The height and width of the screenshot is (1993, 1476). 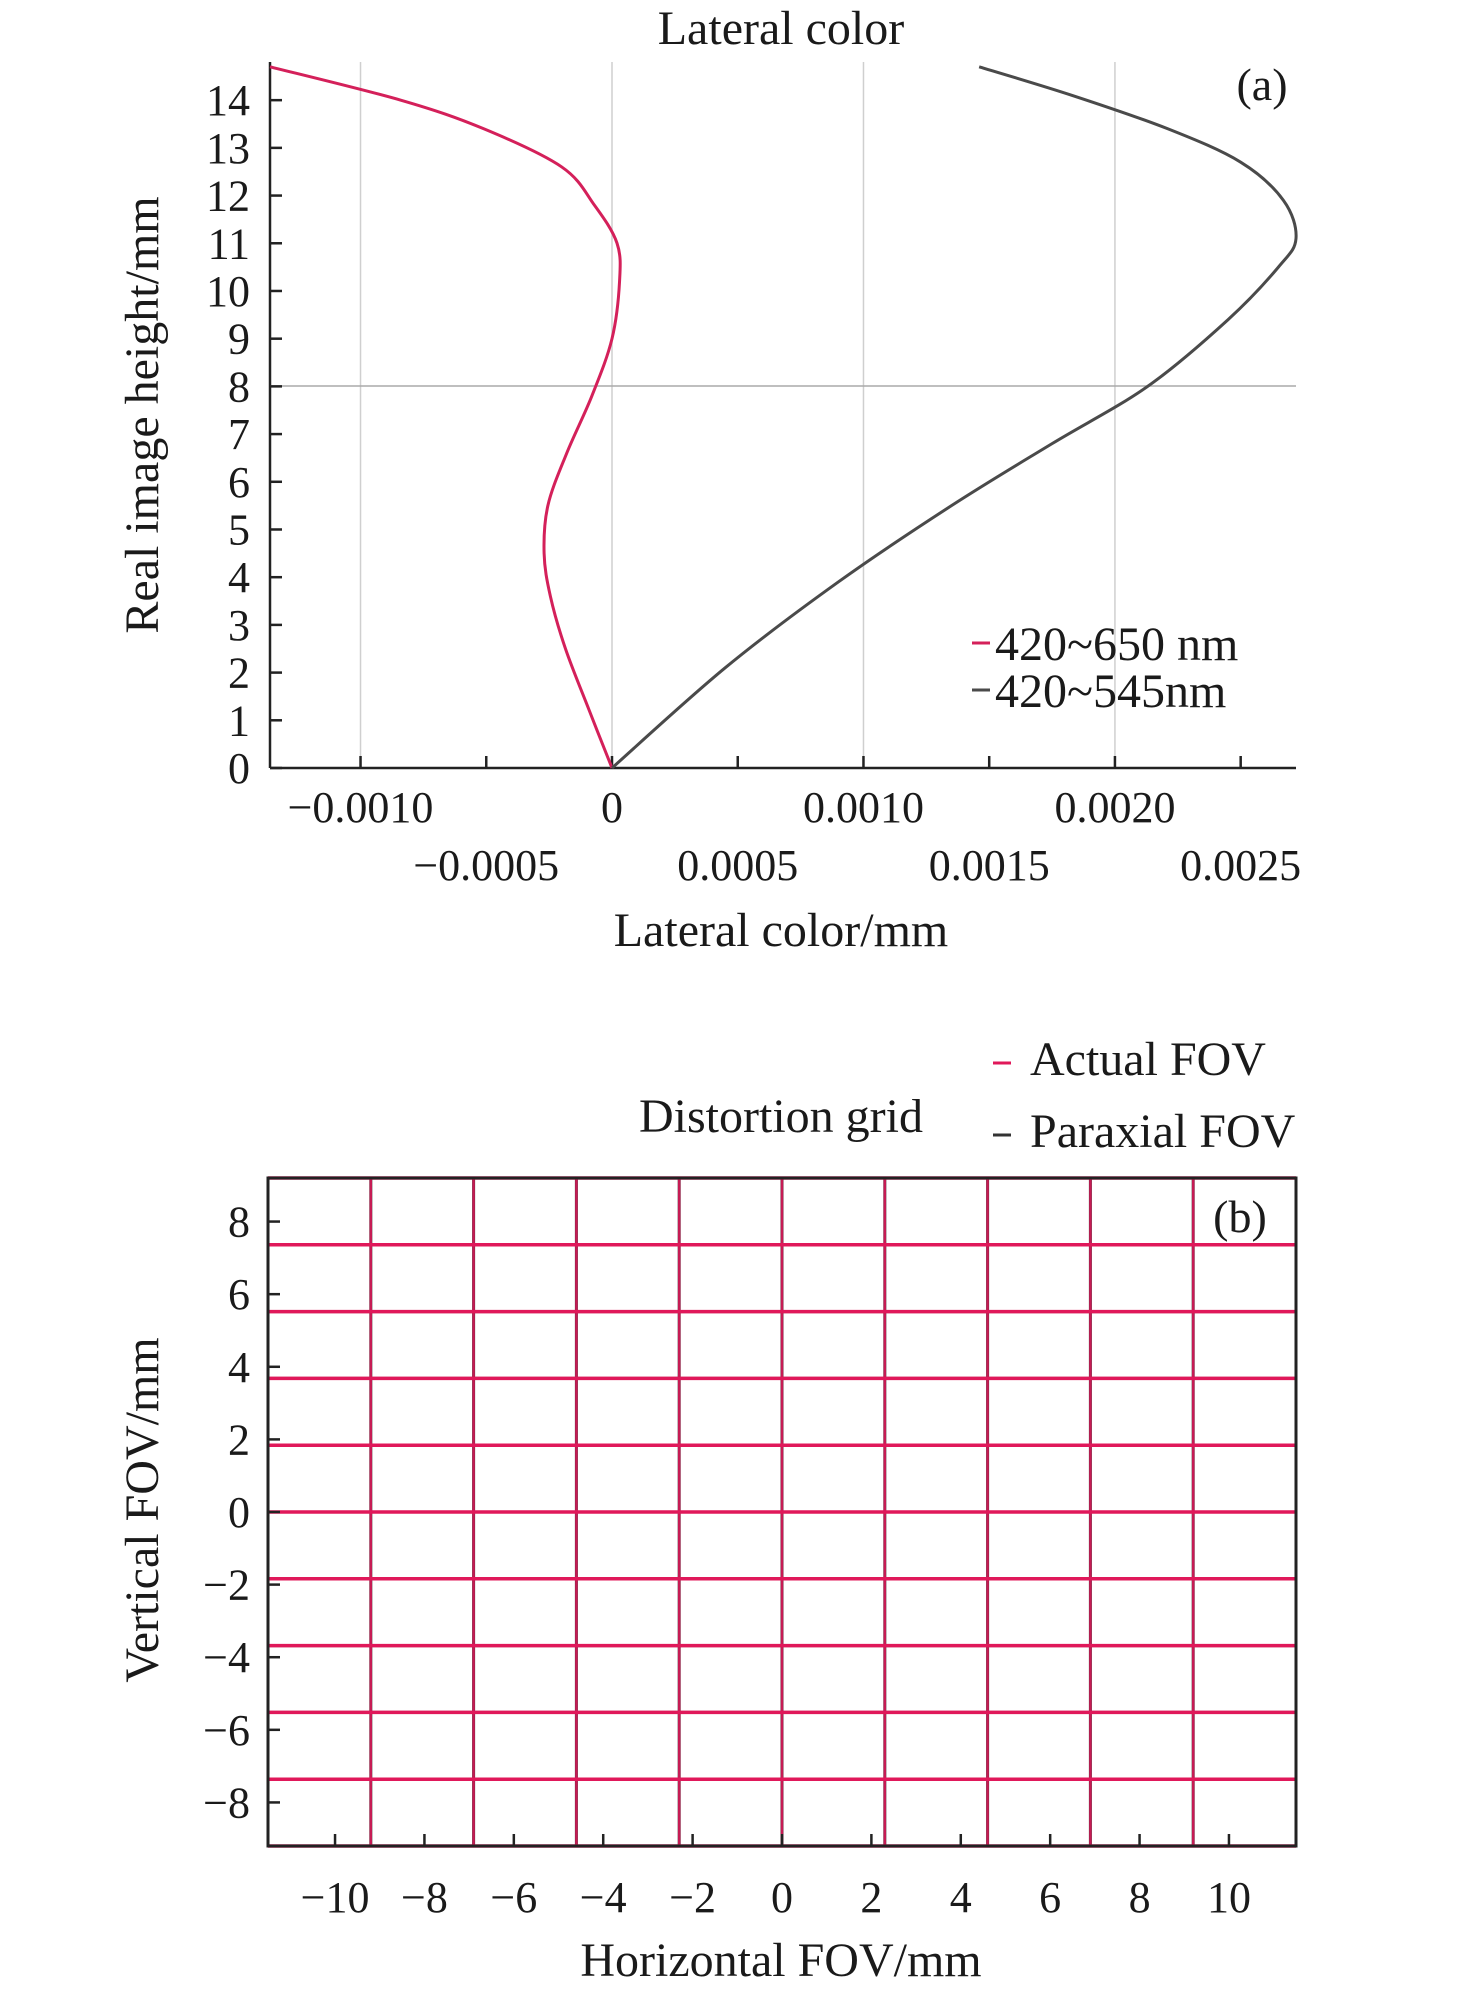 What do you see at coordinates (239, 577) in the screenshot?
I see `chart-a-y-tick-label: 4` at bounding box center [239, 577].